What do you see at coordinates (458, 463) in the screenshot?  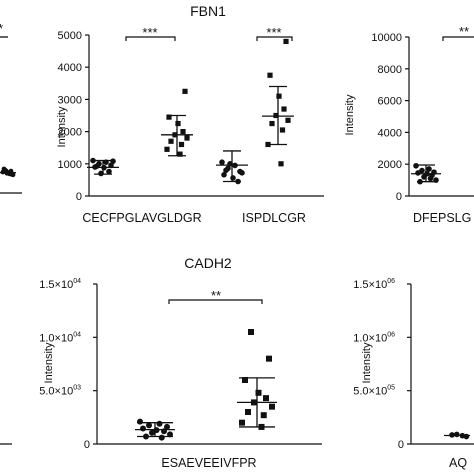 I see `category-label: AQ` at bounding box center [458, 463].